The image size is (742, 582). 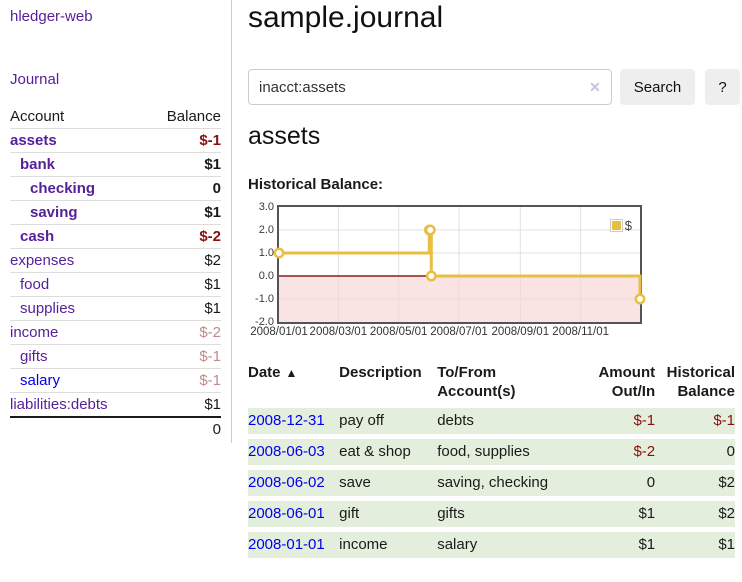 What do you see at coordinates (115, 260) in the screenshot?
I see `account-row: expenses $2` at bounding box center [115, 260].